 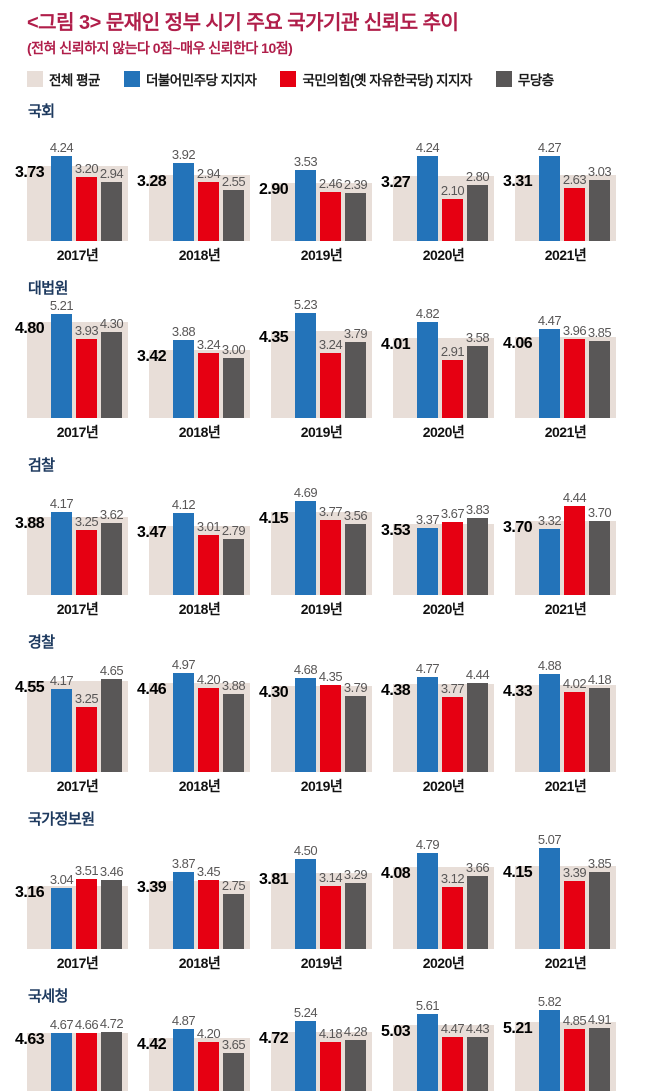 What do you see at coordinates (86, 331) in the screenshot?
I see `bar-value: 3.93` at bounding box center [86, 331].